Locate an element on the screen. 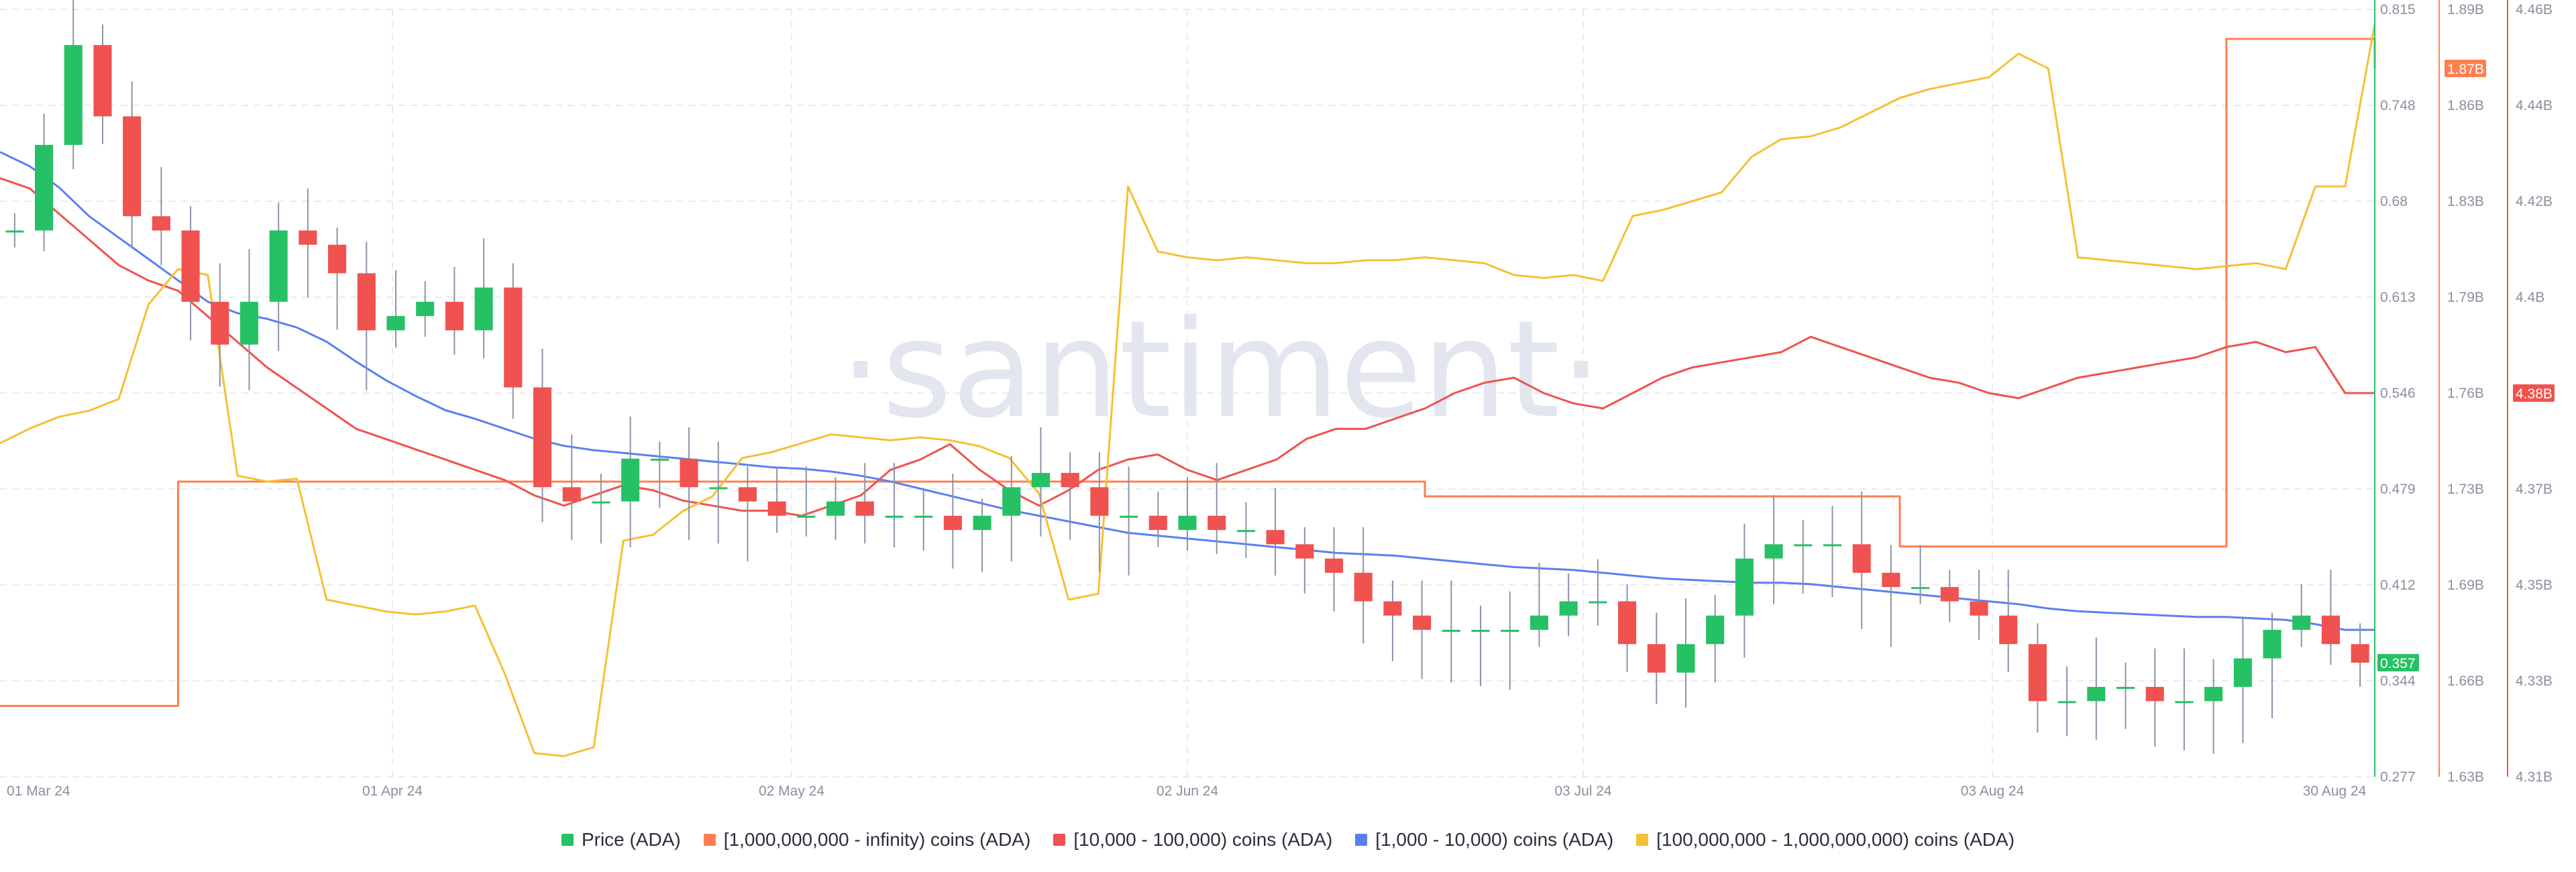  y-tick-label-price: 0.613 is located at coordinates (2398, 298).